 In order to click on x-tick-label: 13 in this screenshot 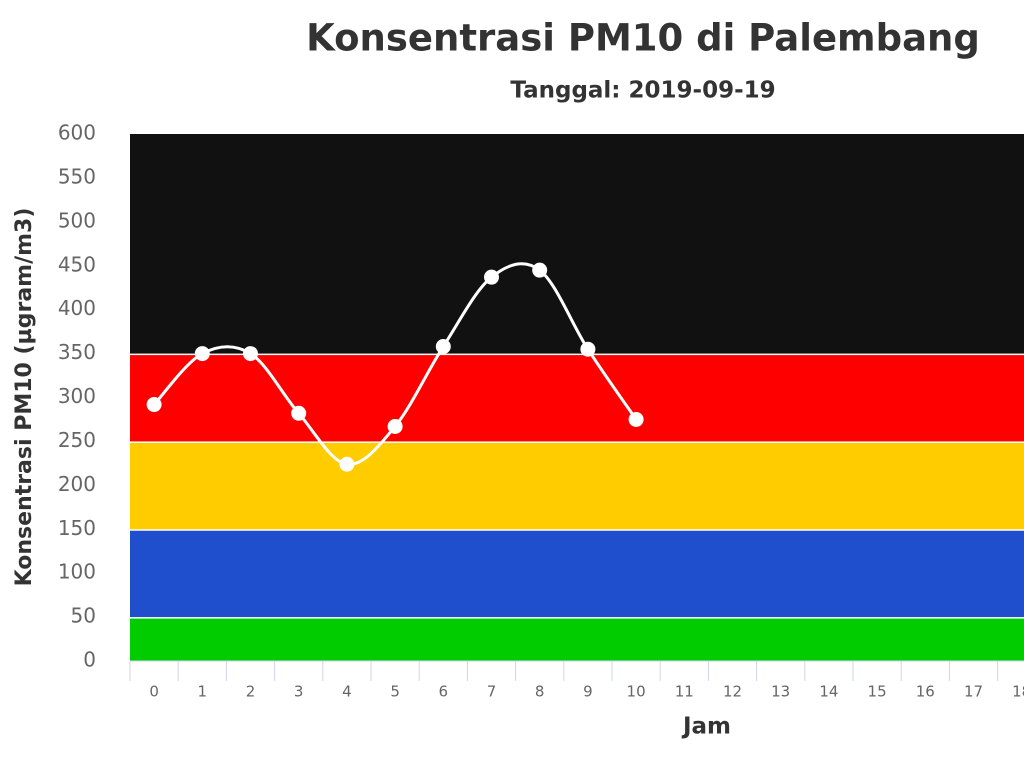, I will do `click(780, 692)`.